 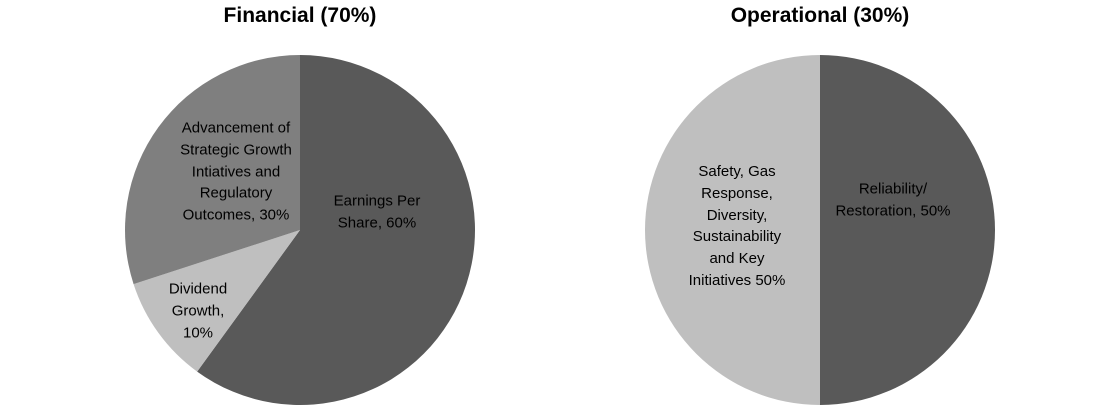 I want to click on slice-label-reliability-restoration: Reliability/ Restoration, 50%, so click(x=893, y=199).